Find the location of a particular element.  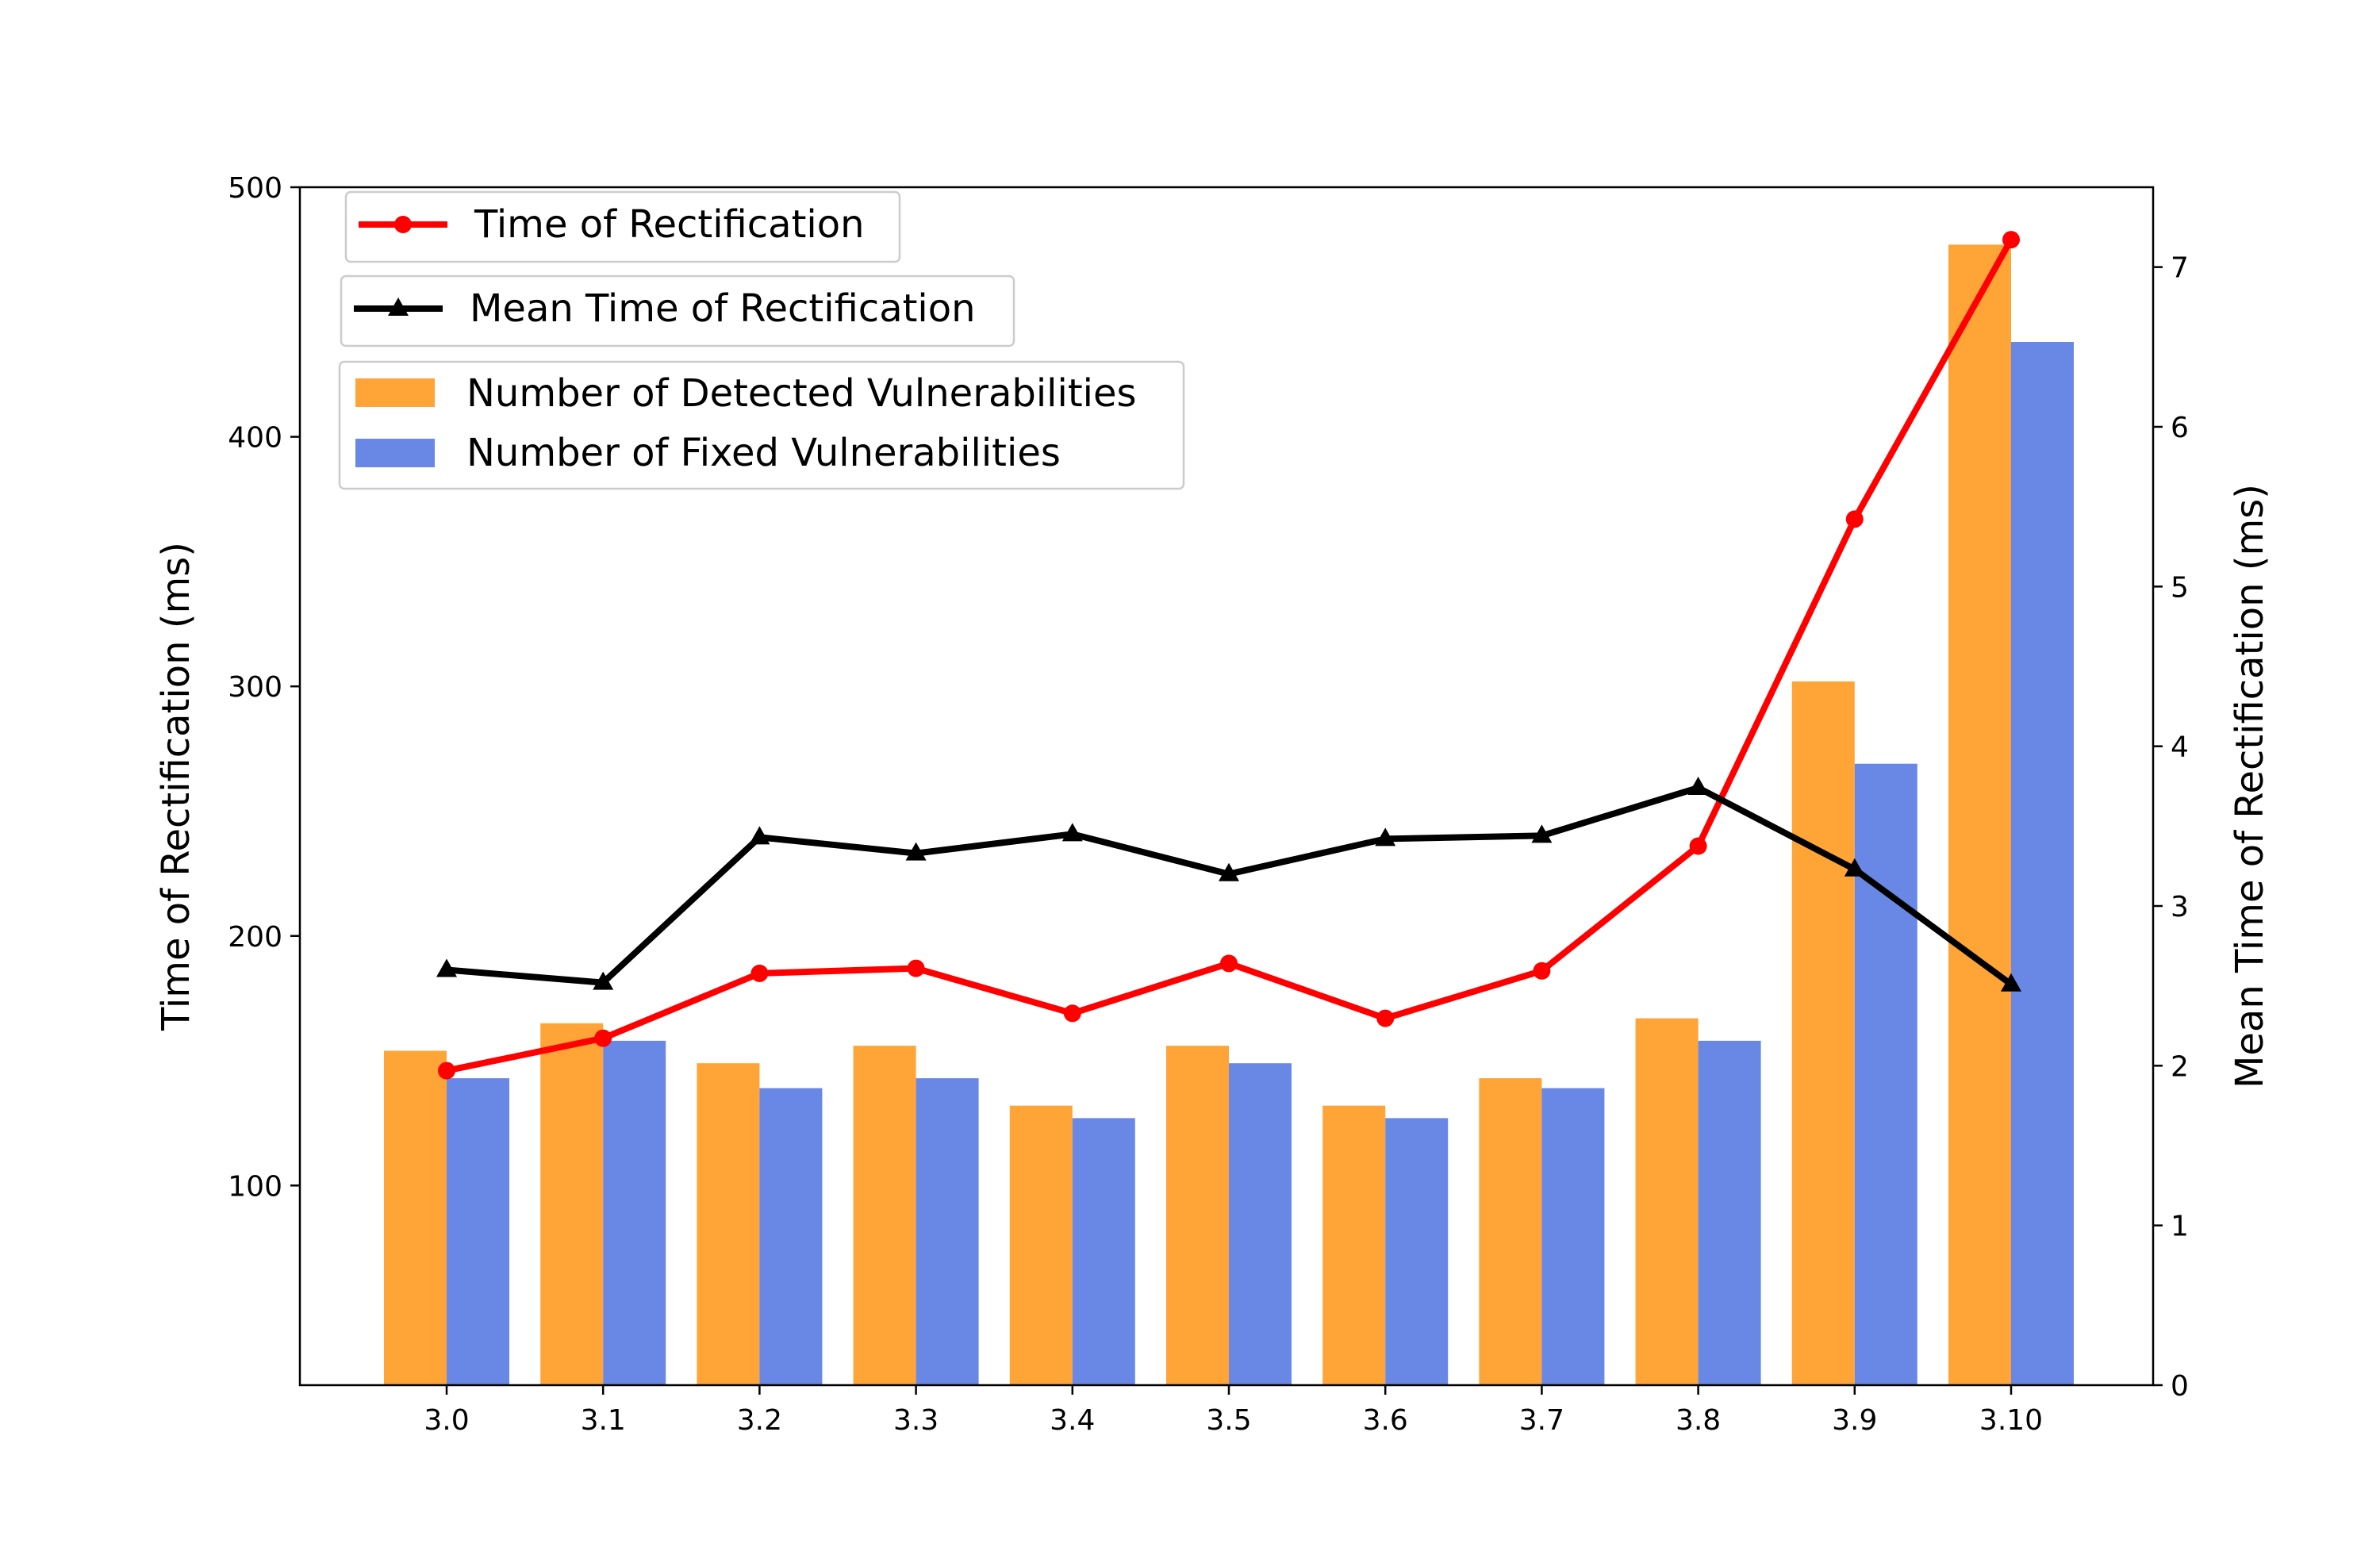

legend-label-time: Time of Rectification is located at coordinates (669, 224).